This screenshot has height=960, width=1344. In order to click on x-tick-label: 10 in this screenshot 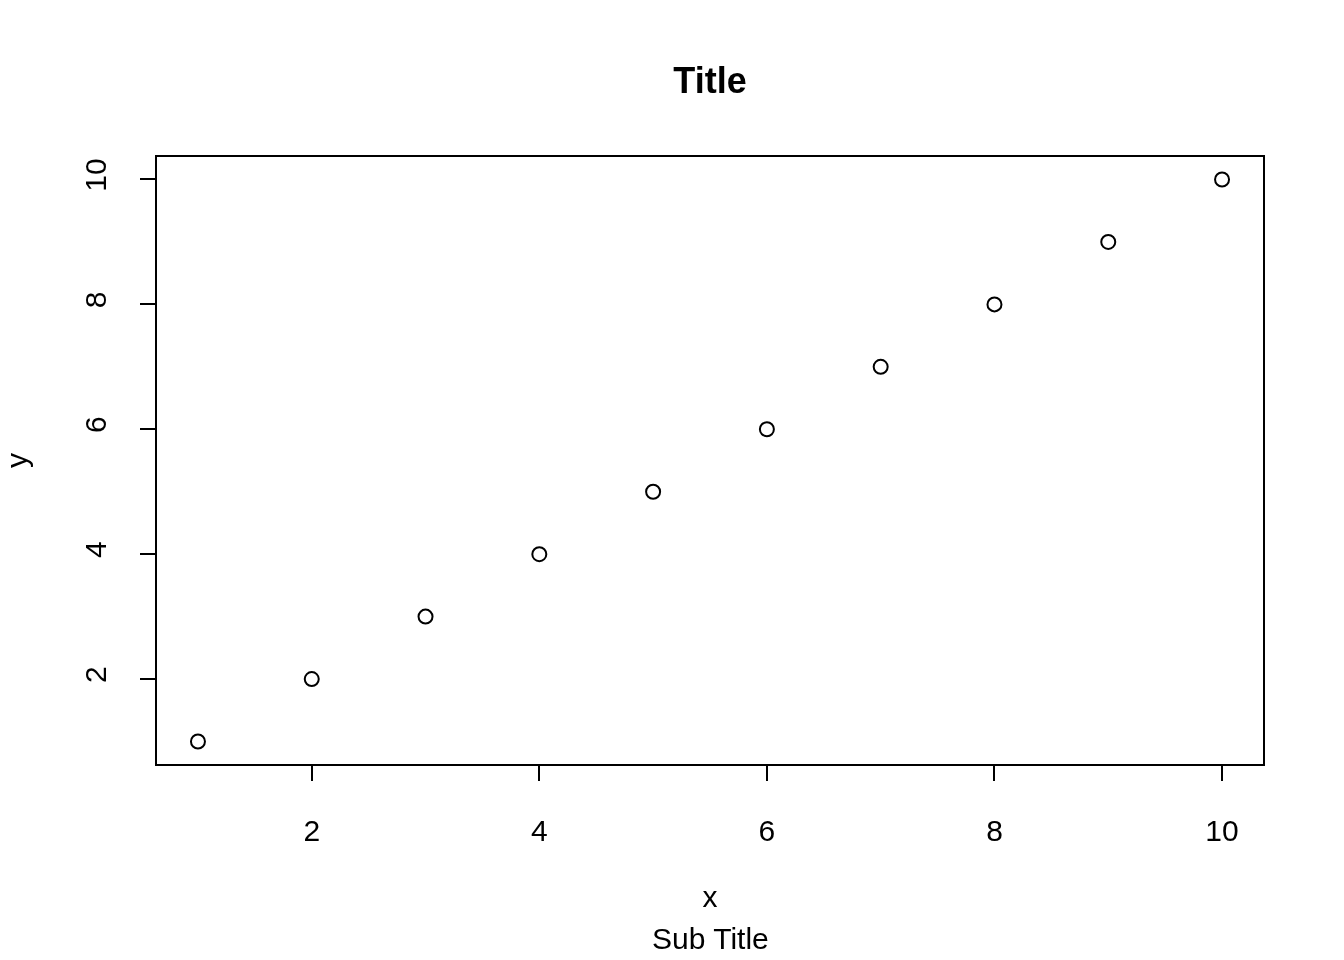, I will do `click(1222, 830)`.